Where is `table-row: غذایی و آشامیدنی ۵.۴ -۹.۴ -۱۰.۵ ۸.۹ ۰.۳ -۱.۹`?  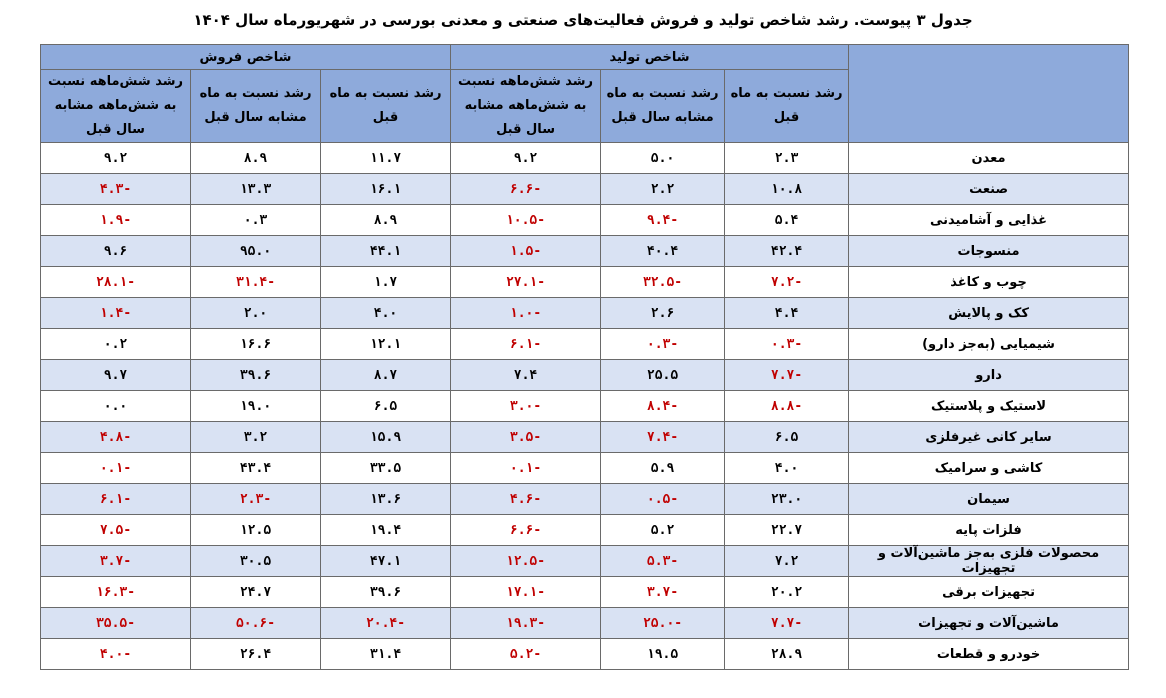 table-row: غذایی و آشامیدنی ۵.۴ -۹.۴ -۱۰.۵ ۸.۹ ۰.۳ -۱.۹ is located at coordinates (584, 220).